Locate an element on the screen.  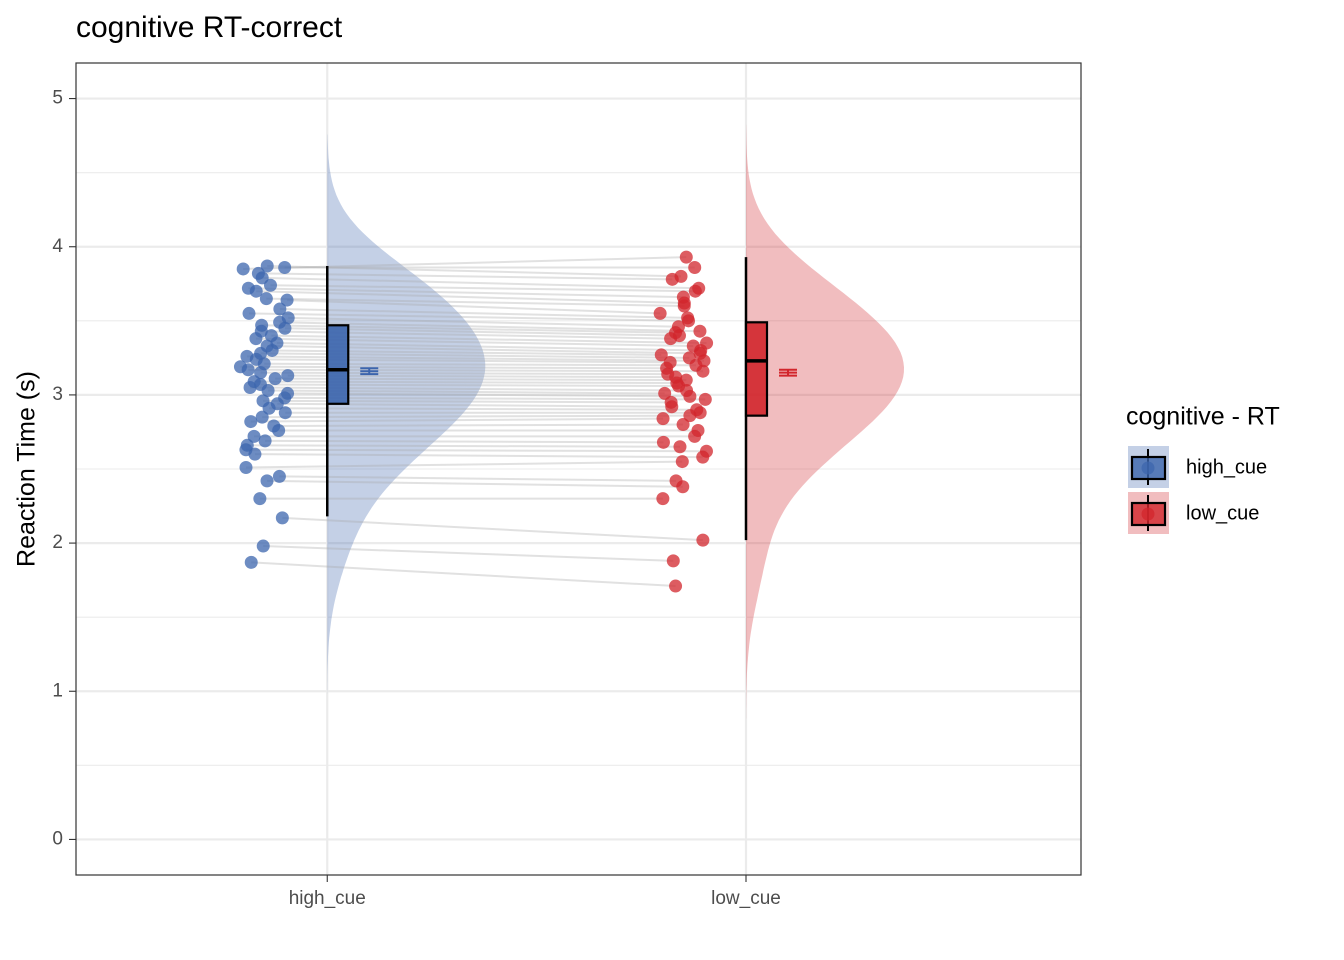
y-tick-label: 0 is located at coordinates (57, 838).